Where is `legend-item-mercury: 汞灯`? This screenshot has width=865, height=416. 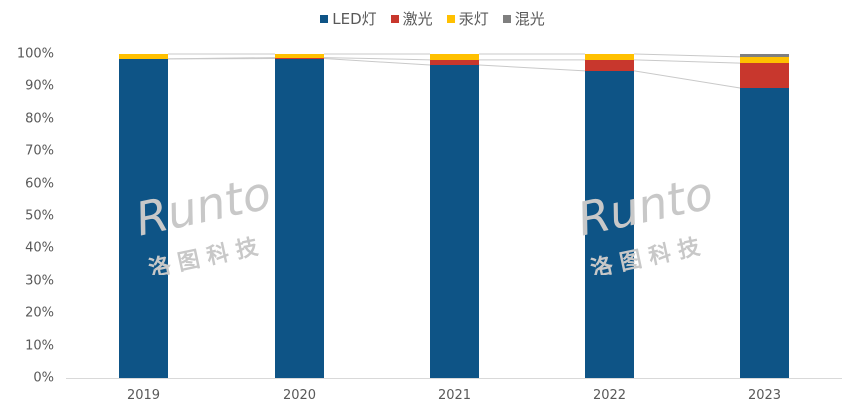
legend-item-mercury: 汞灯 is located at coordinates (467, 18).